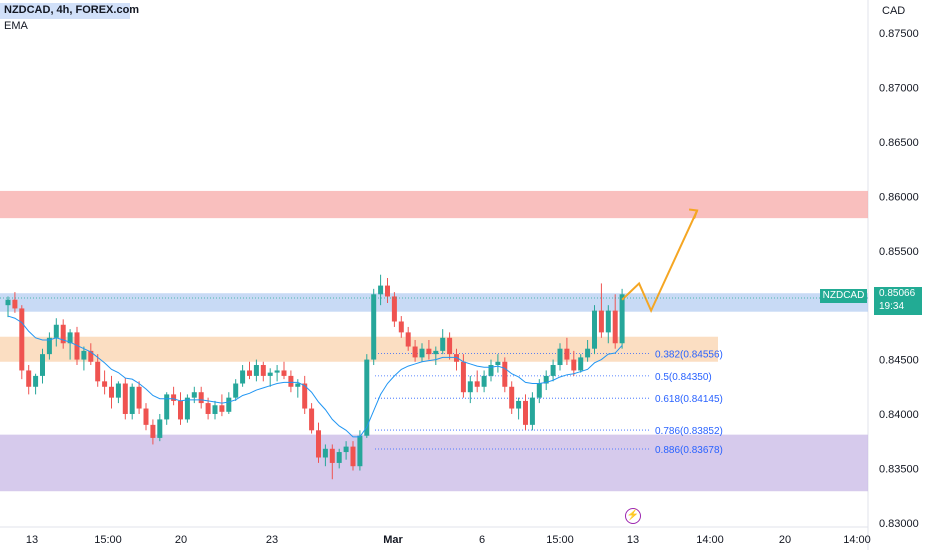  What do you see at coordinates (315, 376) in the screenshot?
I see `ema-line` at bounding box center [315, 376].